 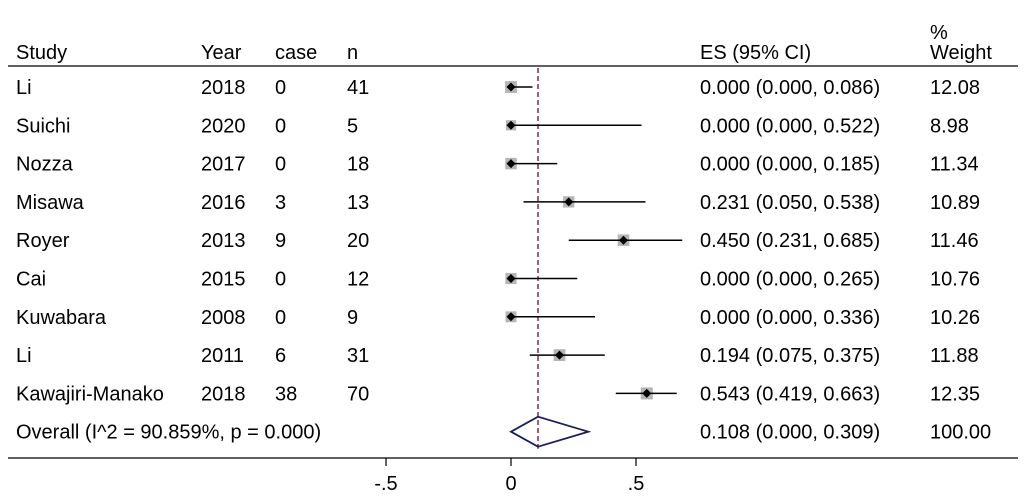 I want to click on study-weight: 11.34, so click(x=954, y=165).